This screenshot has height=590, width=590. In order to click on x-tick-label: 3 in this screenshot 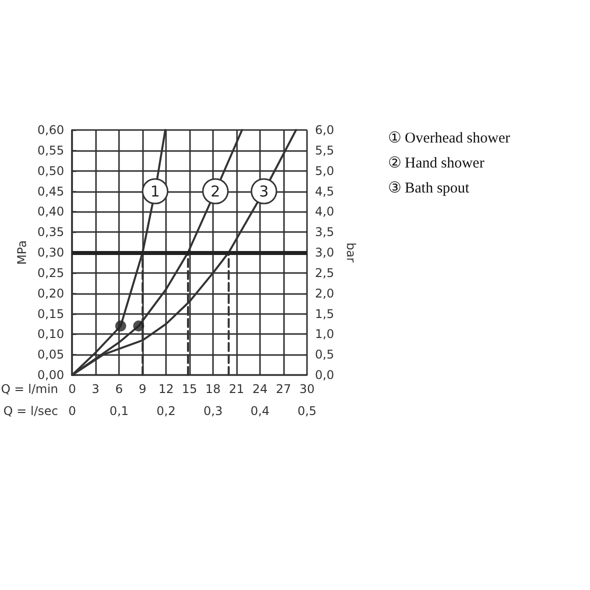, I will do `click(96, 389)`.